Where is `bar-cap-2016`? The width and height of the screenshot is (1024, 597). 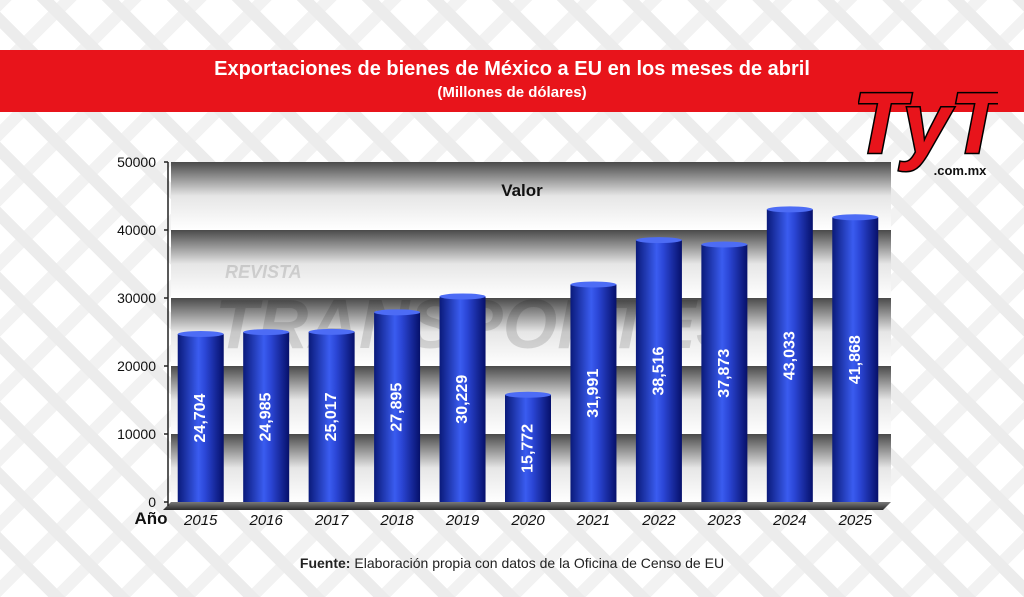 bar-cap-2016 is located at coordinates (266, 332).